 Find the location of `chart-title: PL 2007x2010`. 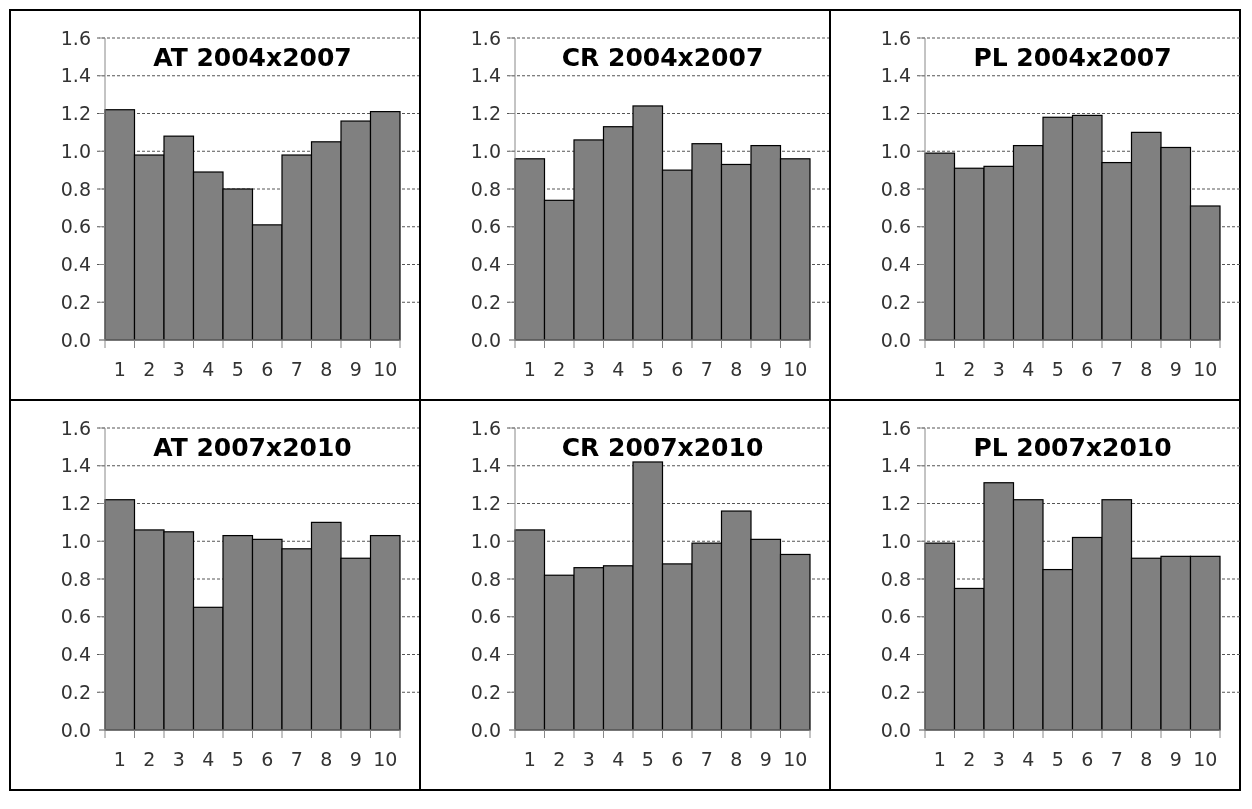

chart-title: PL 2007x2010 is located at coordinates (1072, 447).